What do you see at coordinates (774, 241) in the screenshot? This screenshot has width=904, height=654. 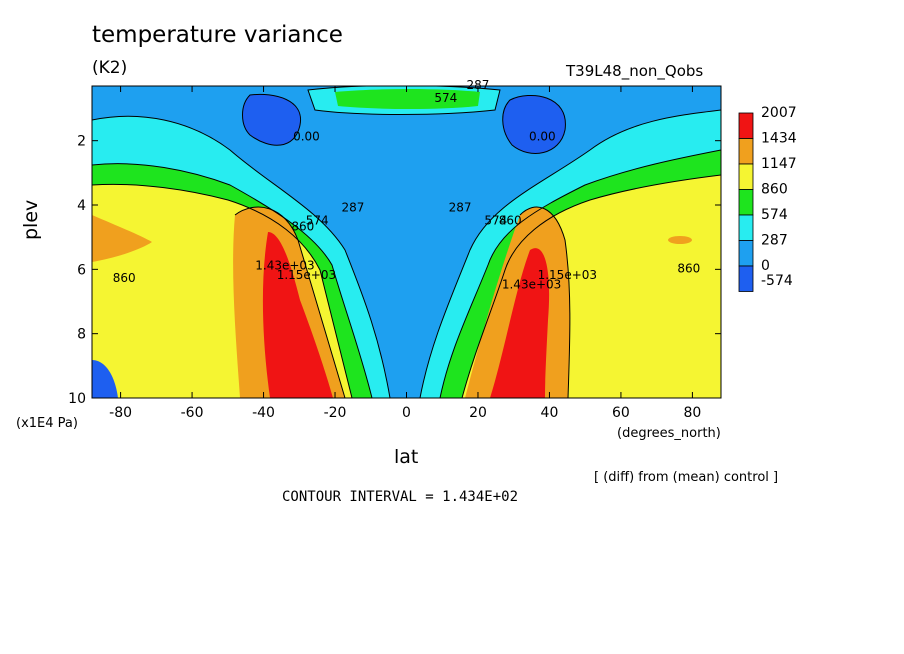 I see `colorbar-label: 287` at bounding box center [774, 241].